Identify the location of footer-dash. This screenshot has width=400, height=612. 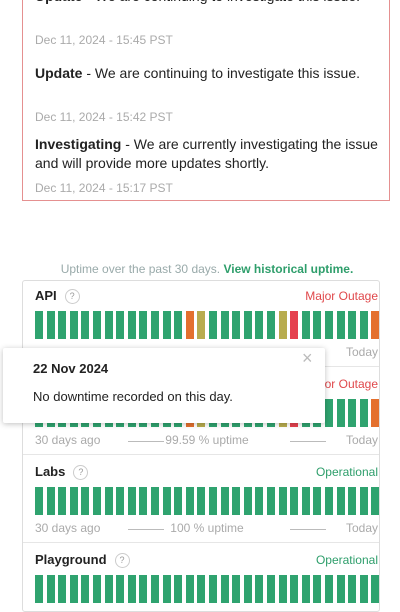
(146, 529).